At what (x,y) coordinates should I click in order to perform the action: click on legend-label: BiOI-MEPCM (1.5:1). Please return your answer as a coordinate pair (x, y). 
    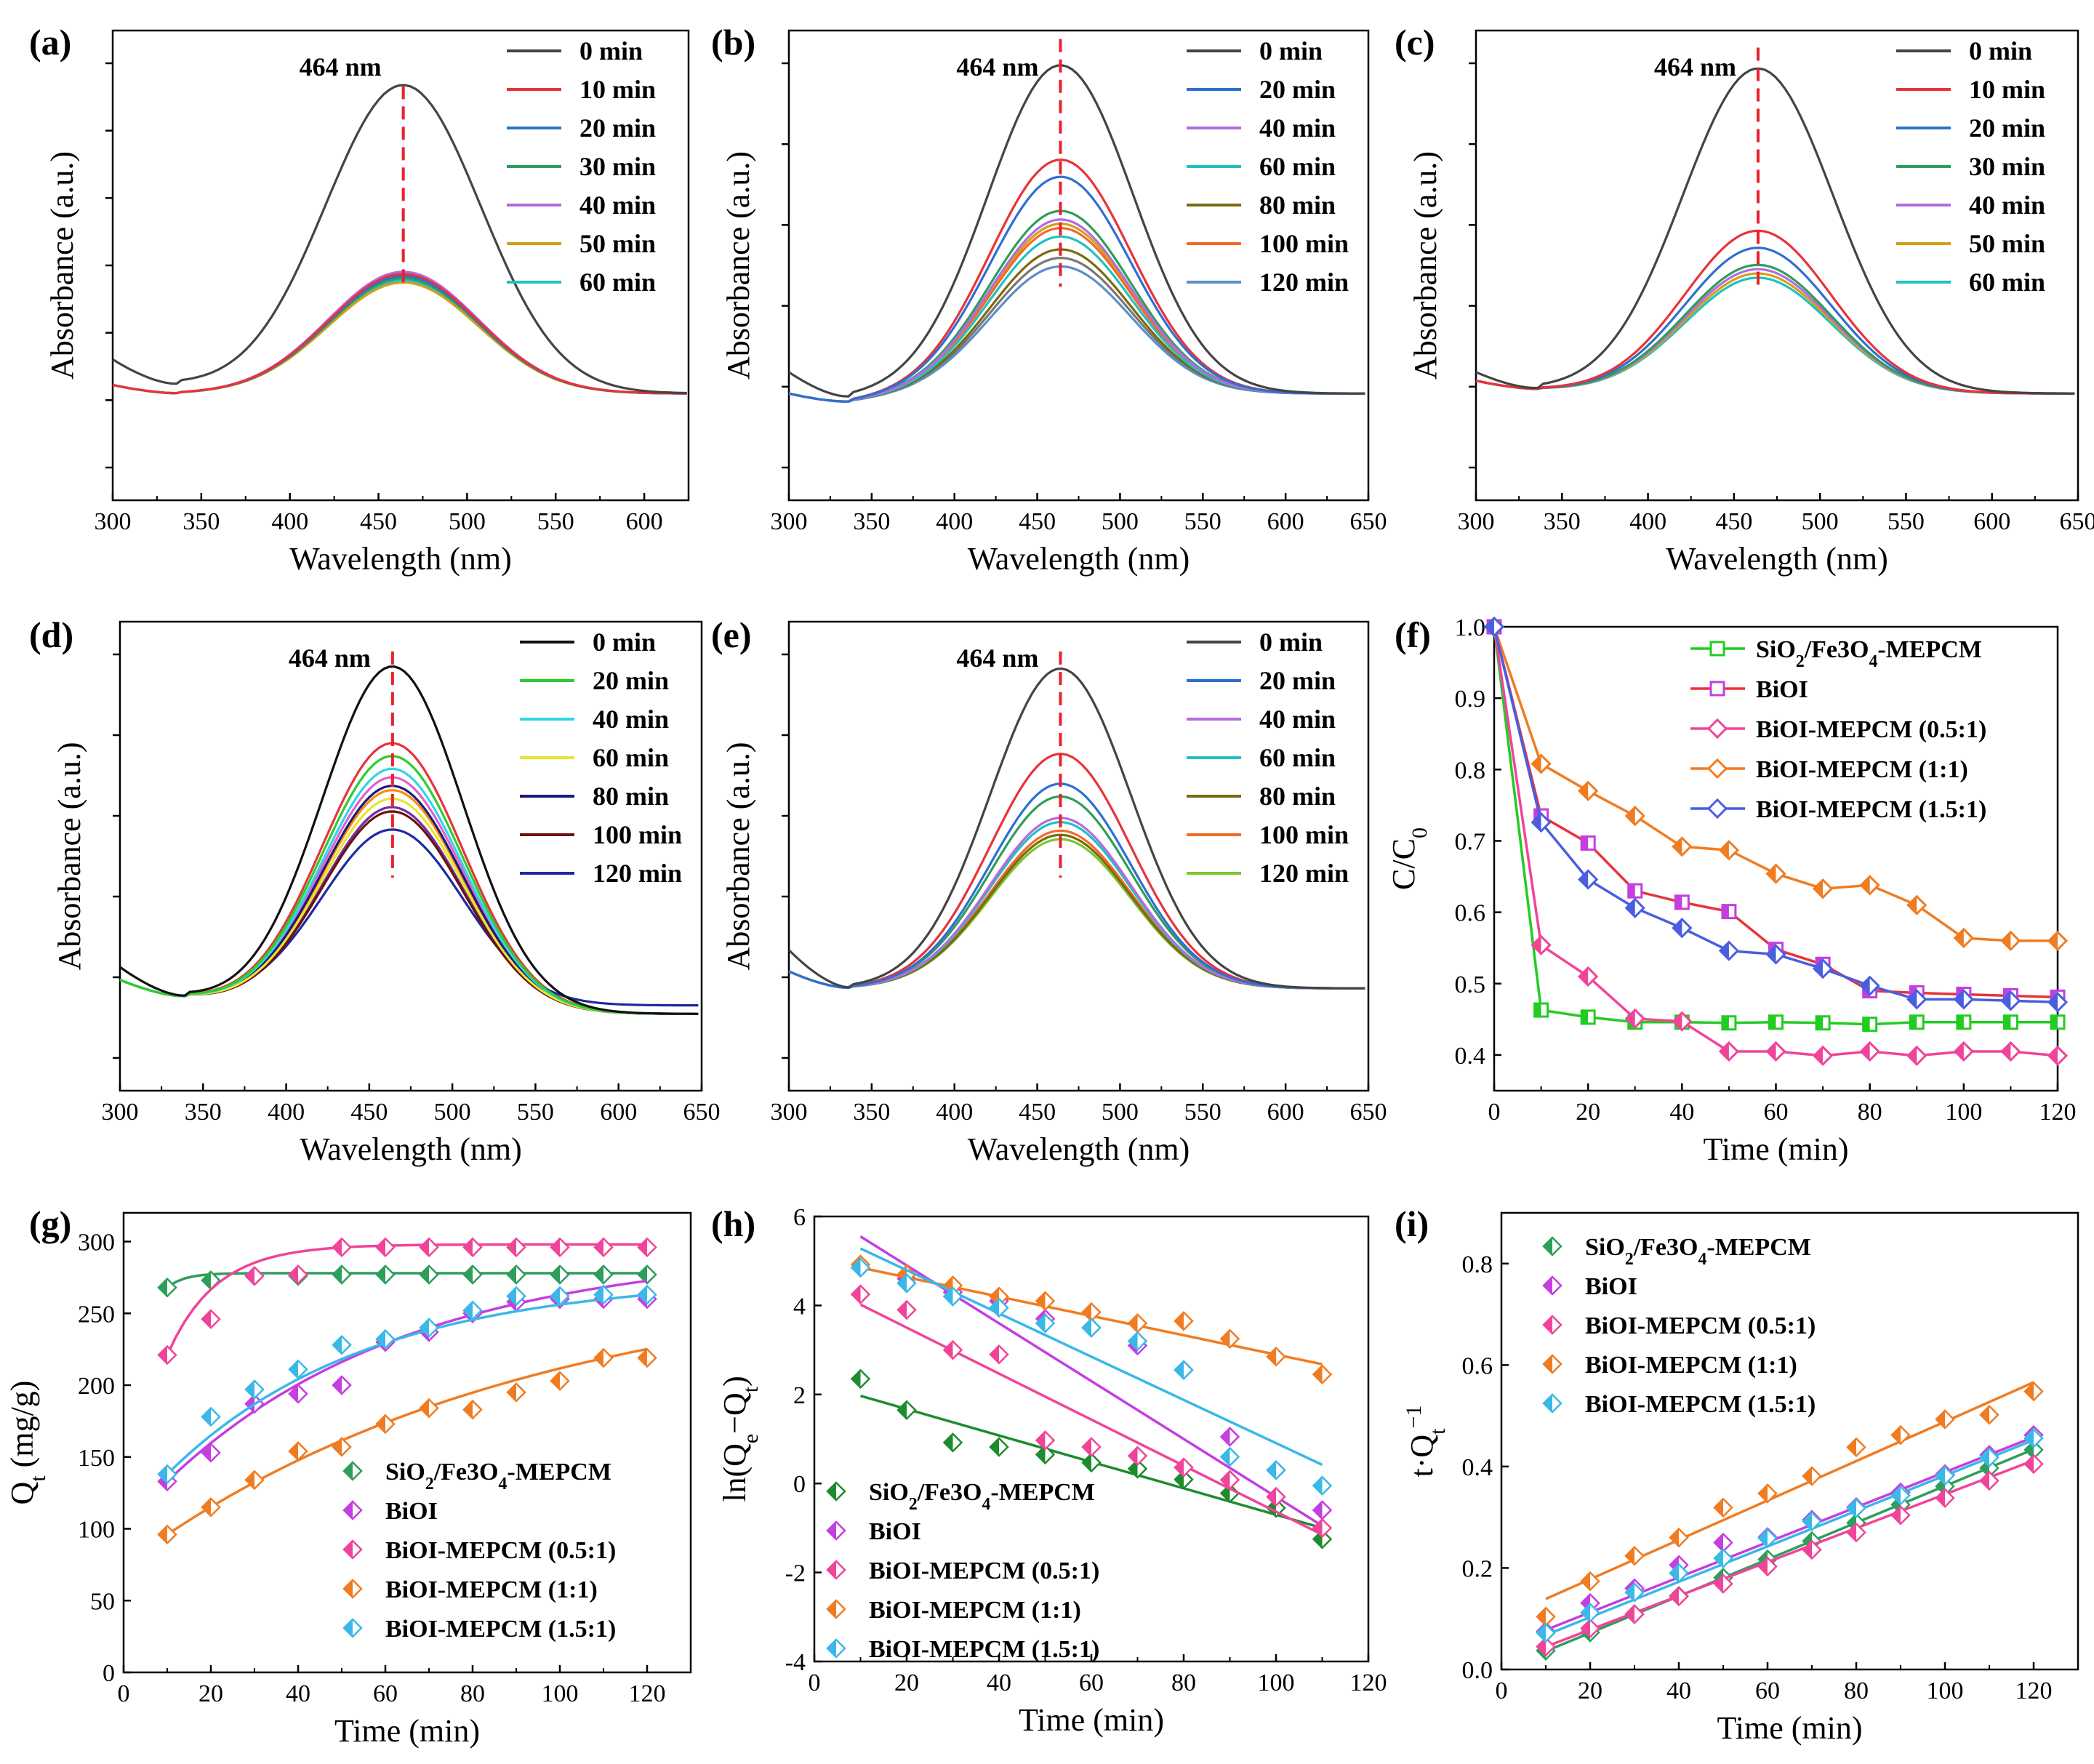
    Looking at the image, I should click on (500, 1629).